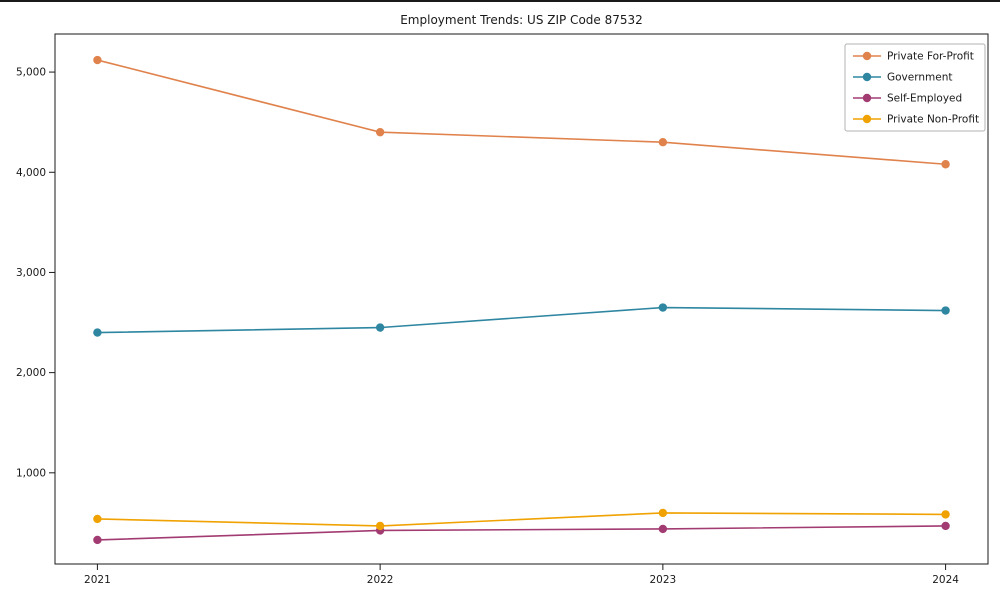 The width and height of the screenshot is (1000, 600). I want to click on legend-marker-self-employed, so click(867, 98).